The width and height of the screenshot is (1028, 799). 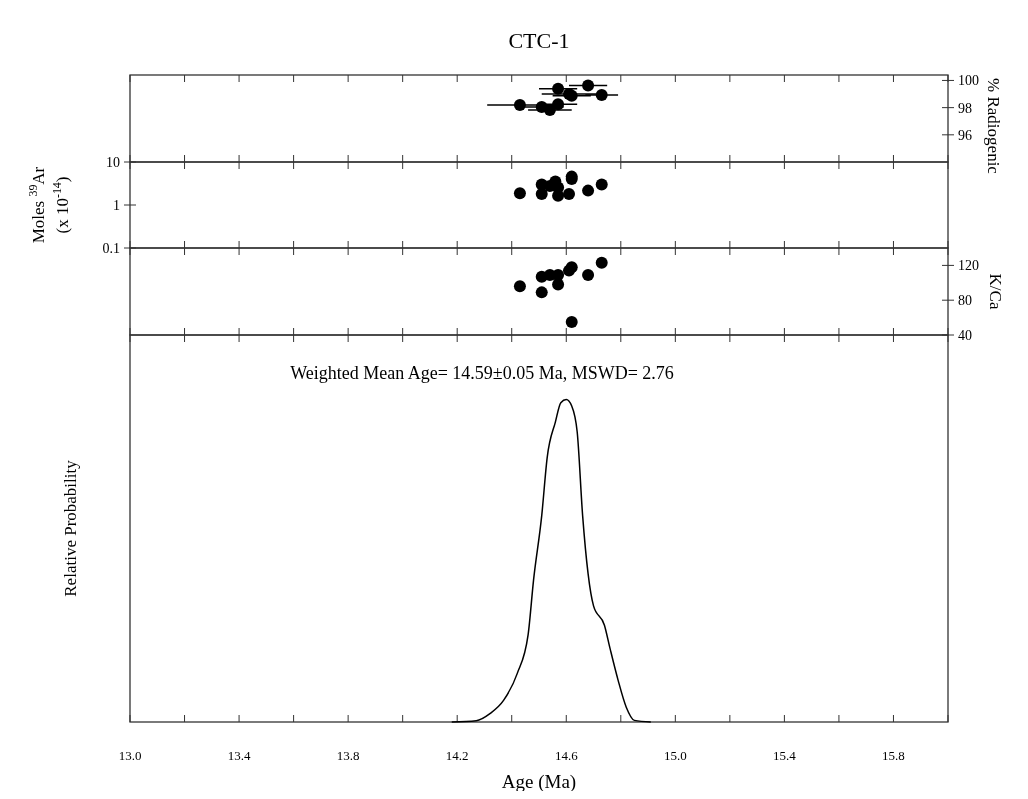 What do you see at coordinates (539, 40) in the screenshot?
I see `chart-title: CTC-1` at bounding box center [539, 40].